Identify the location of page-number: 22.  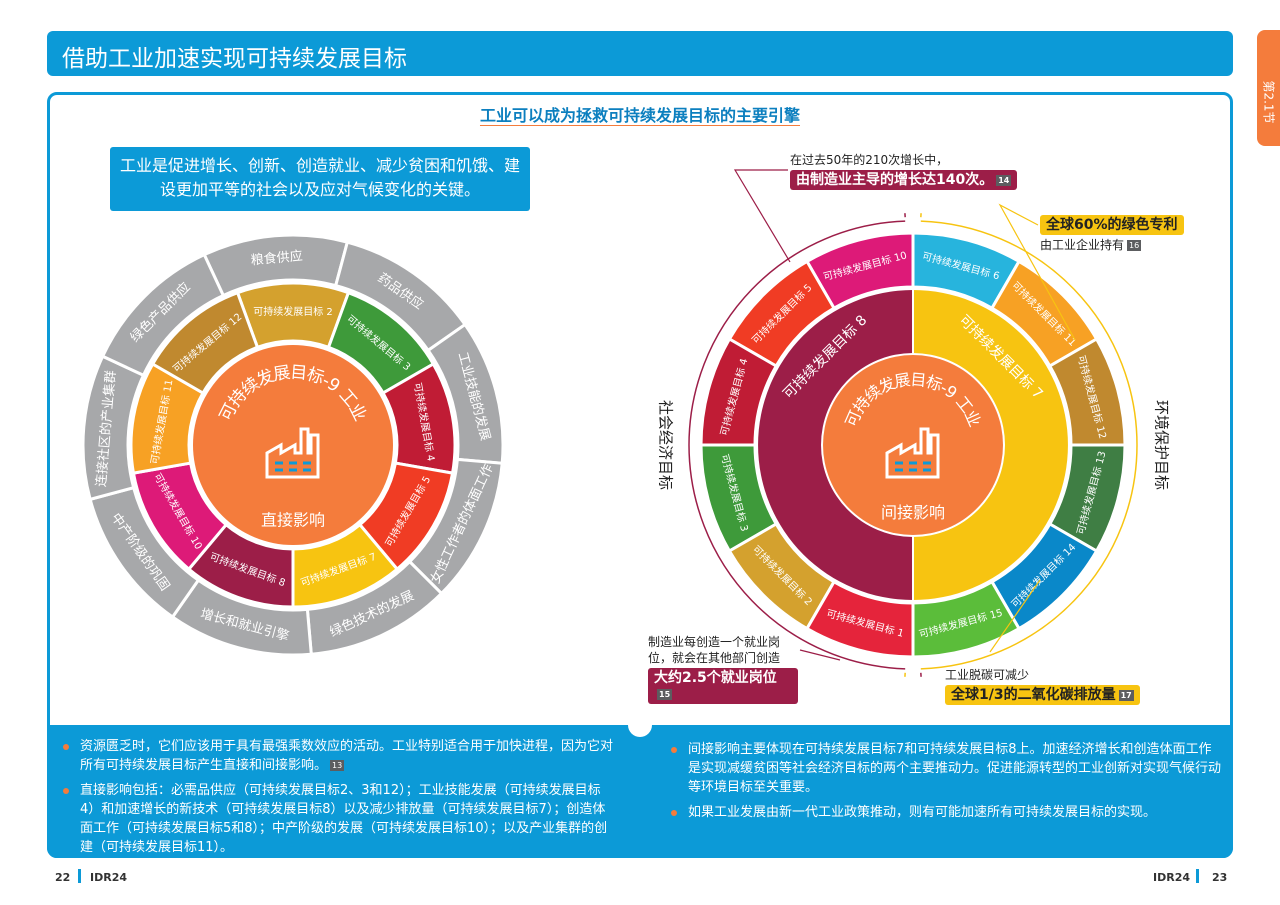
(63, 877).